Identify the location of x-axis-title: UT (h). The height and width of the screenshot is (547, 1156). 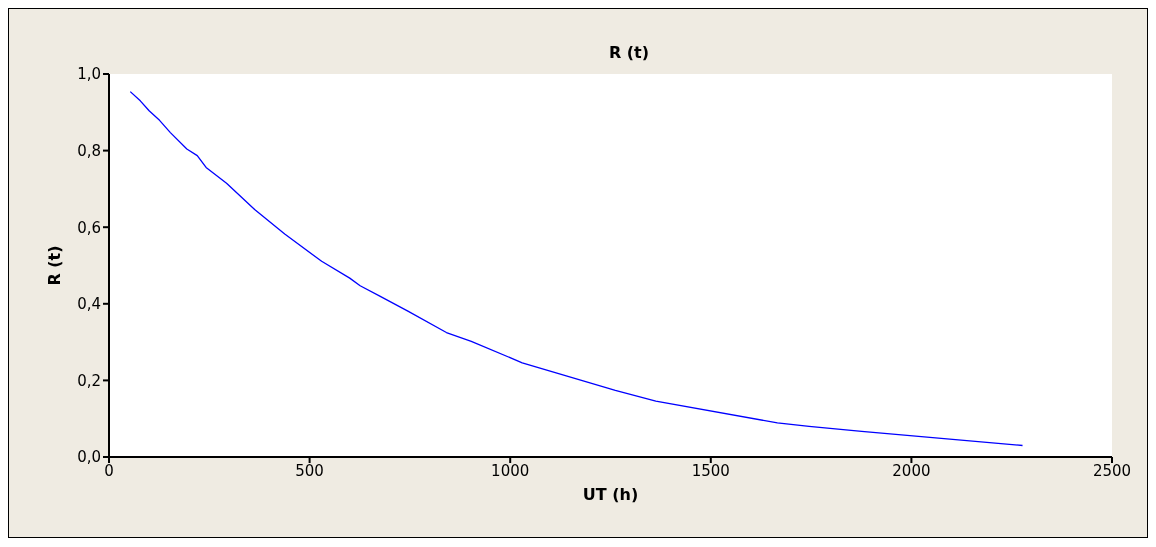
(610, 494).